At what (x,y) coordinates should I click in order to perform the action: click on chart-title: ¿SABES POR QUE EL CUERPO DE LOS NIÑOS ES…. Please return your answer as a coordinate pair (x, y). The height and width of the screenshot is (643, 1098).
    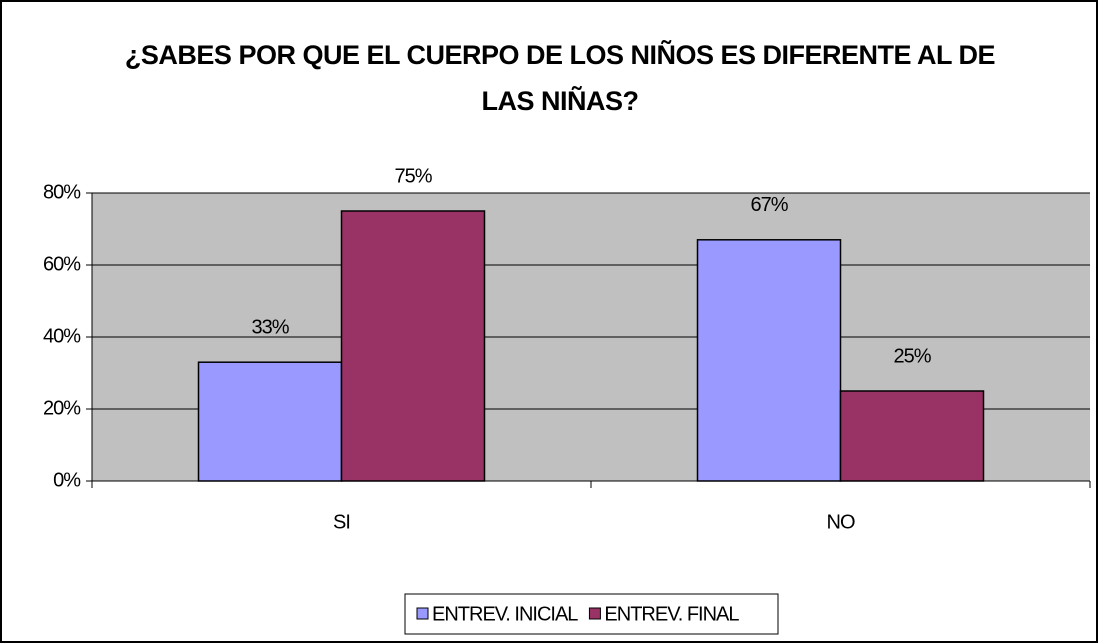
    Looking at the image, I should click on (560, 78).